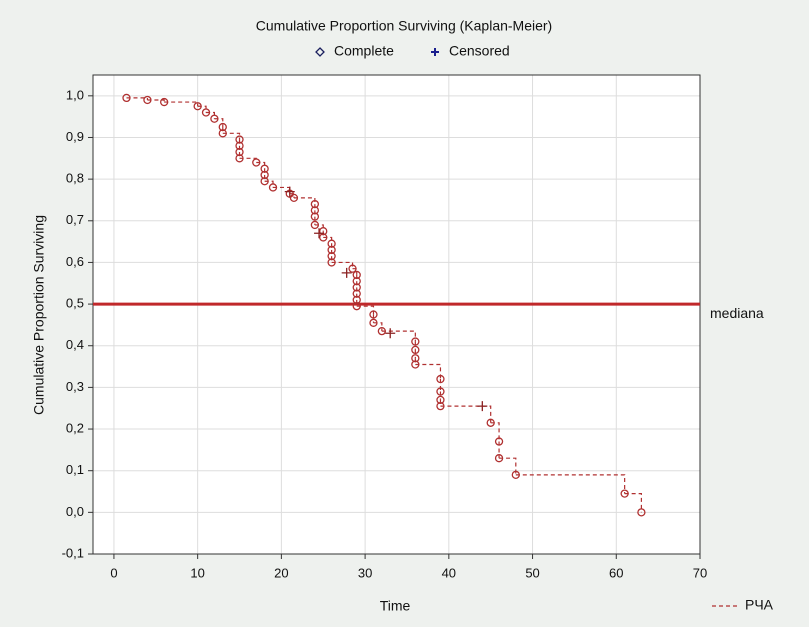 The image size is (809, 627). What do you see at coordinates (449, 572) in the screenshot?
I see `x-tick-label: 40` at bounding box center [449, 572].